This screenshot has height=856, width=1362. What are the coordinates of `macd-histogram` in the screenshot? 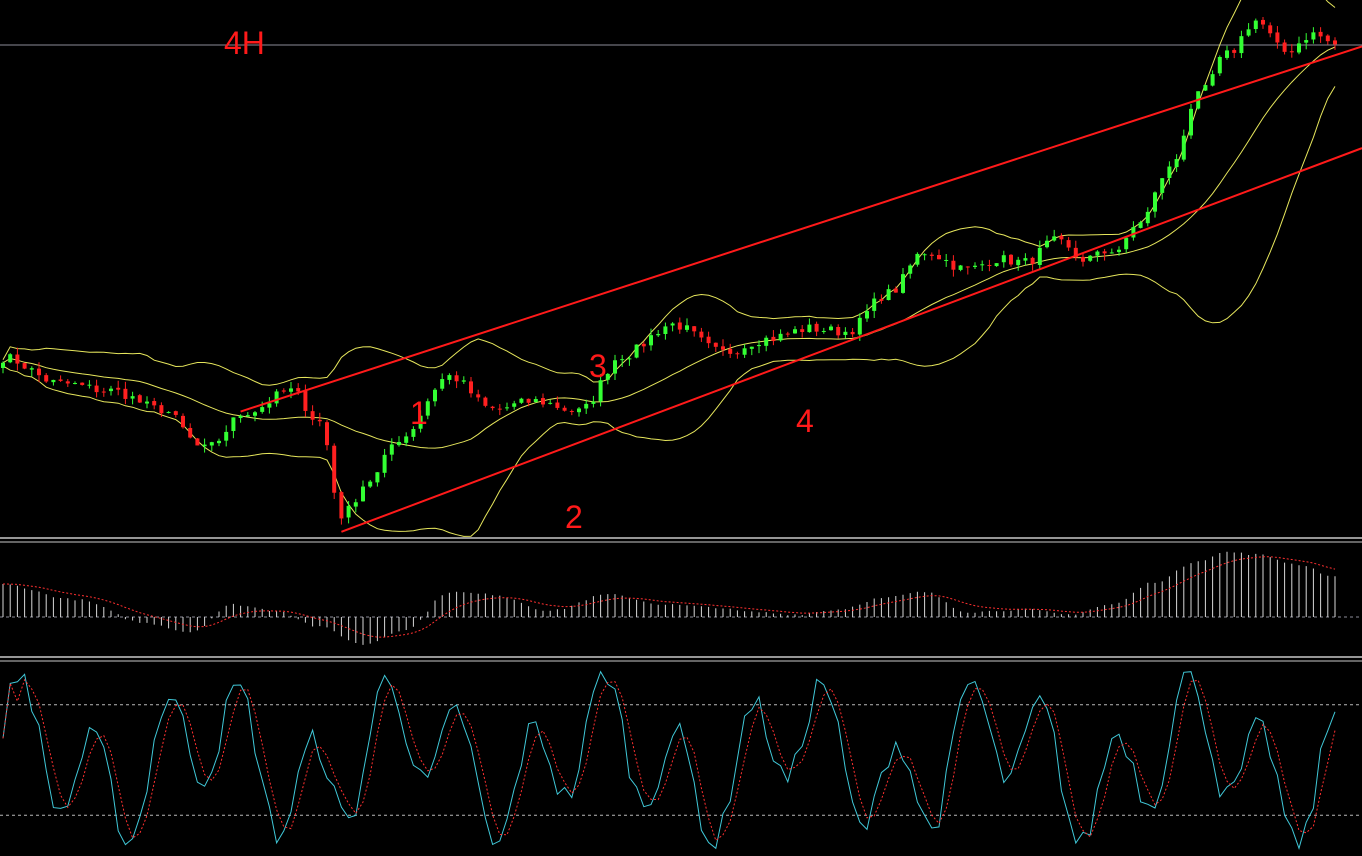 It's located at (669, 598).